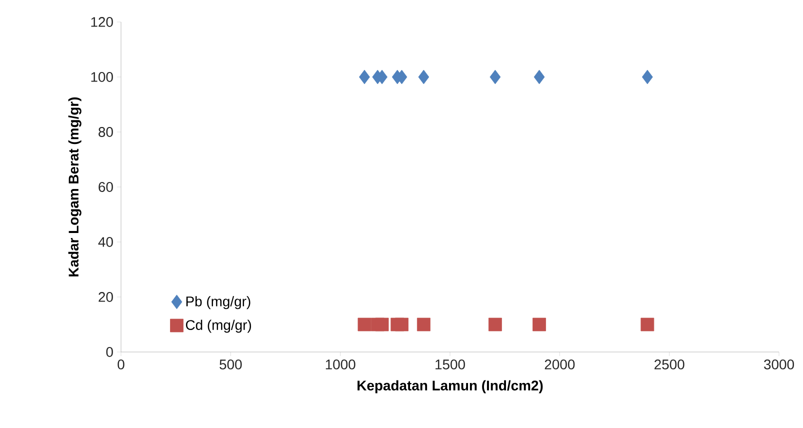 The image size is (803, 428). What do you see at coordinates (105, 242) in the screenshot?
I see `y-tick-label: 40` at bounding box center [105, 242].